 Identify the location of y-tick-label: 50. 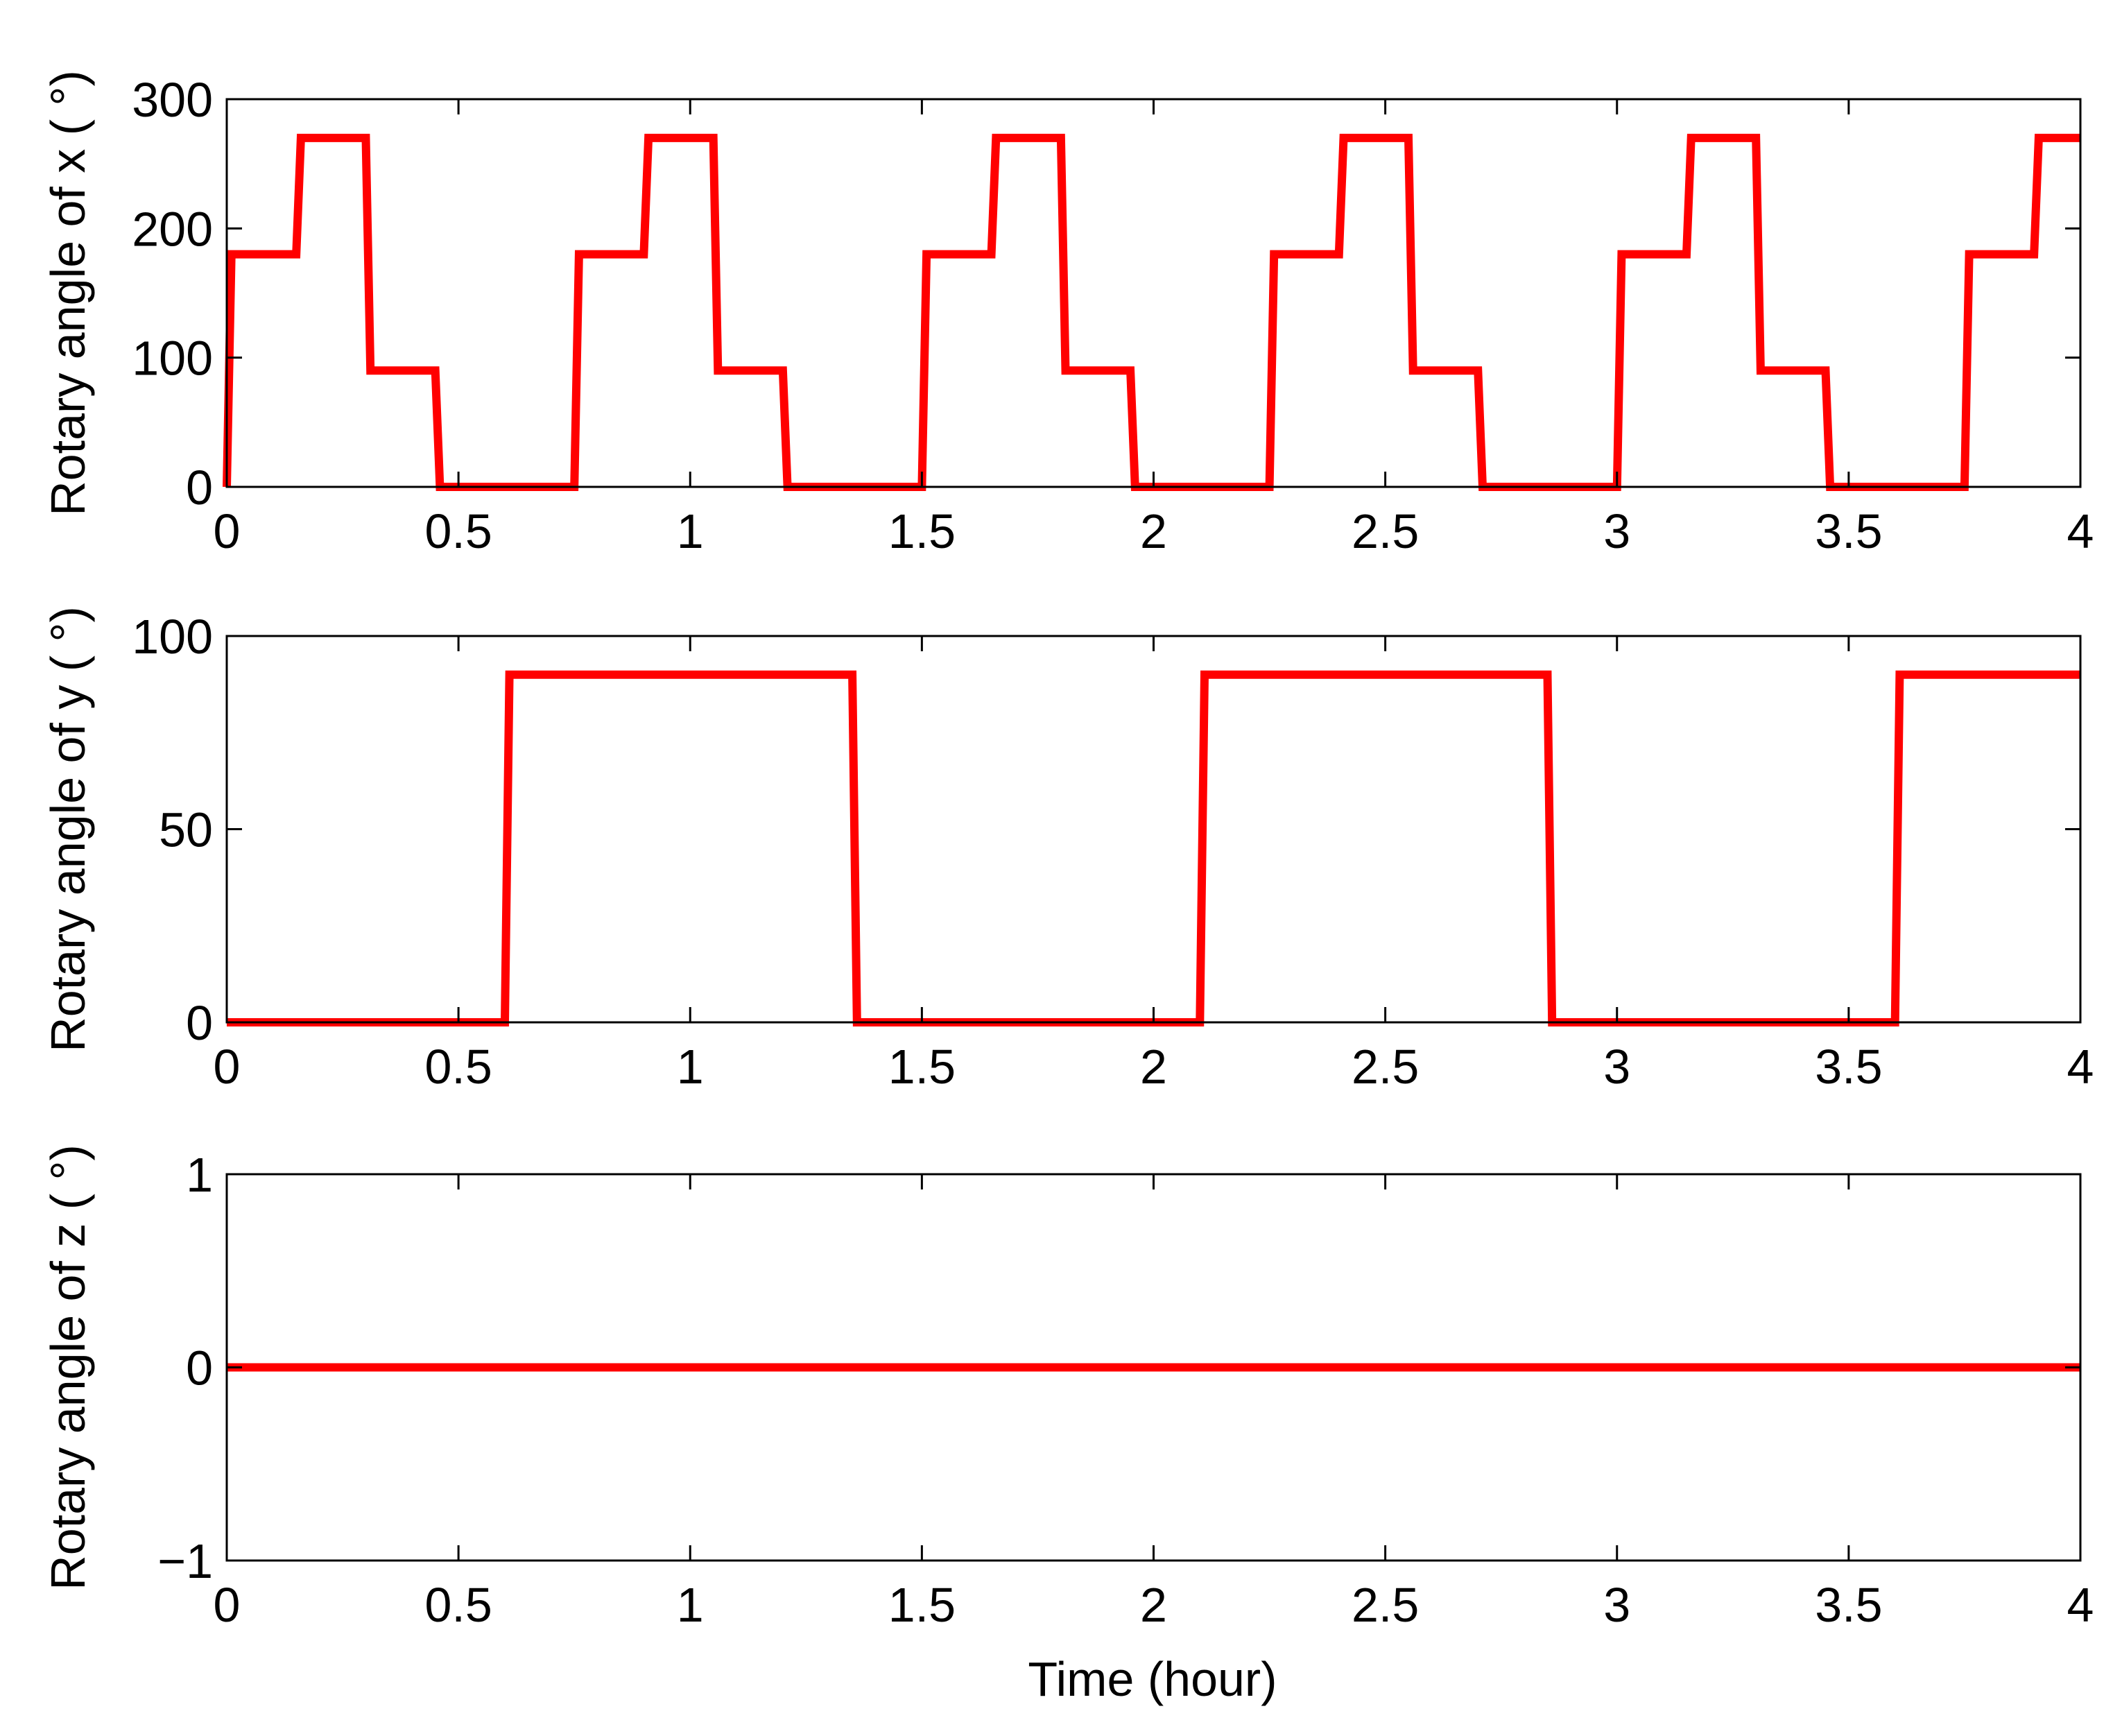
(186, 830).